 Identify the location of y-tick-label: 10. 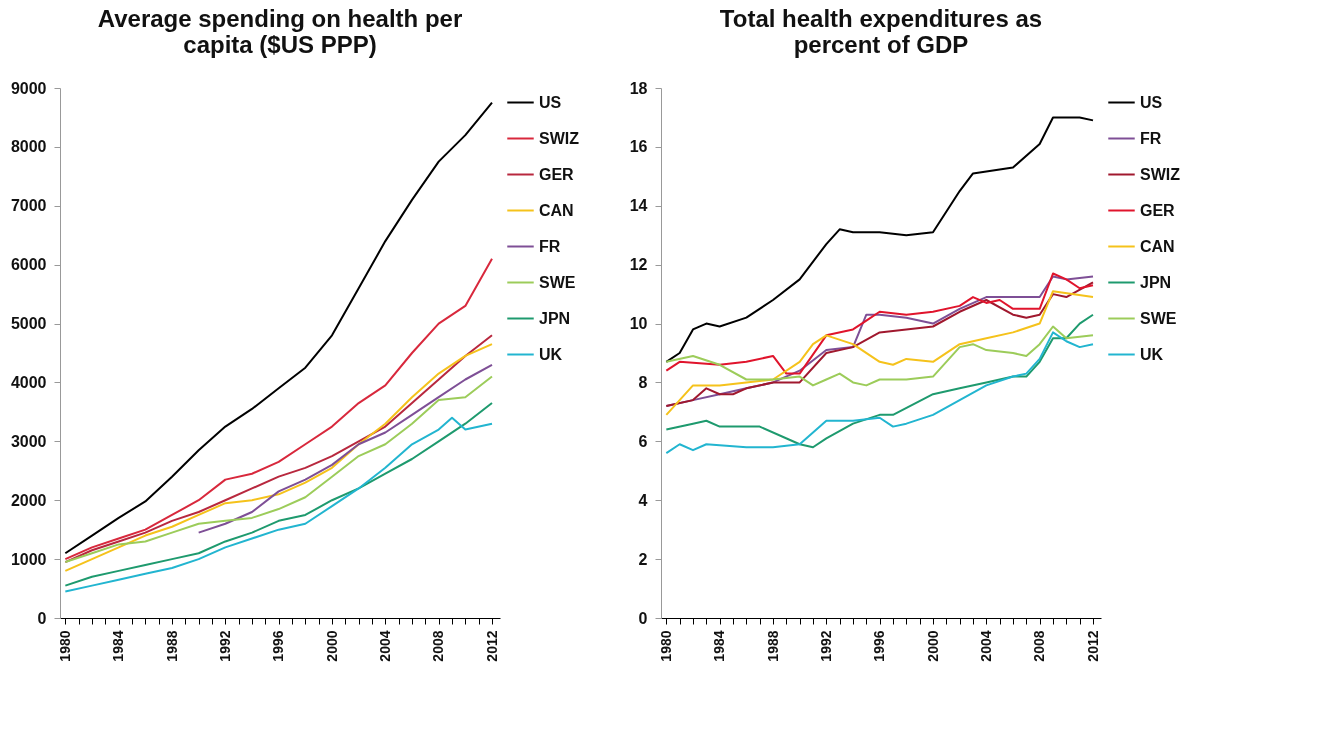
(638, 324).